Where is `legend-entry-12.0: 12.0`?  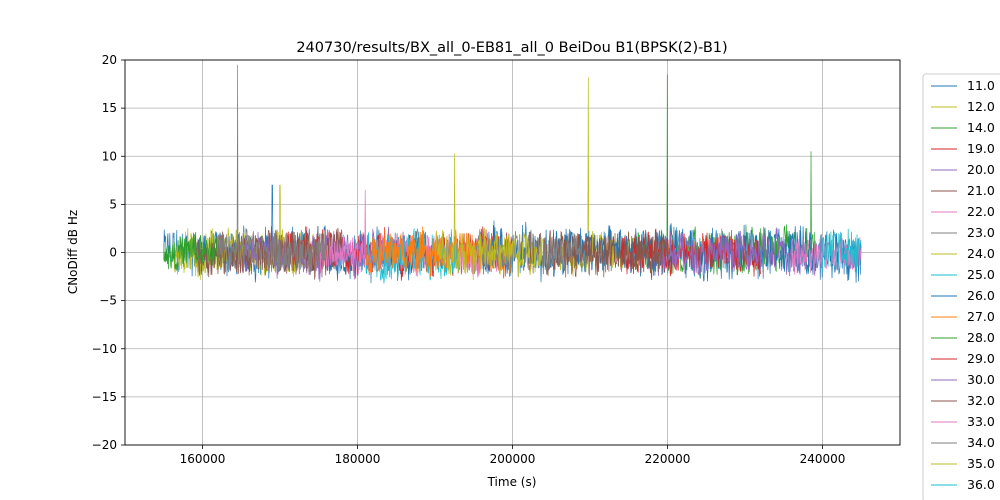 legend-entry-12.0: 12.0 is located at coordinates (981, 106).